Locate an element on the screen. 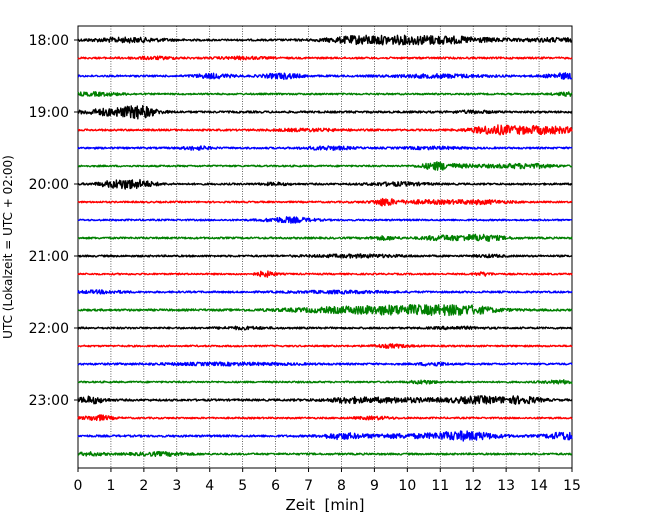 This screenshot has width=650, height=520. x-axis-label: Zeit [min] is located at coordinates (324, 505).